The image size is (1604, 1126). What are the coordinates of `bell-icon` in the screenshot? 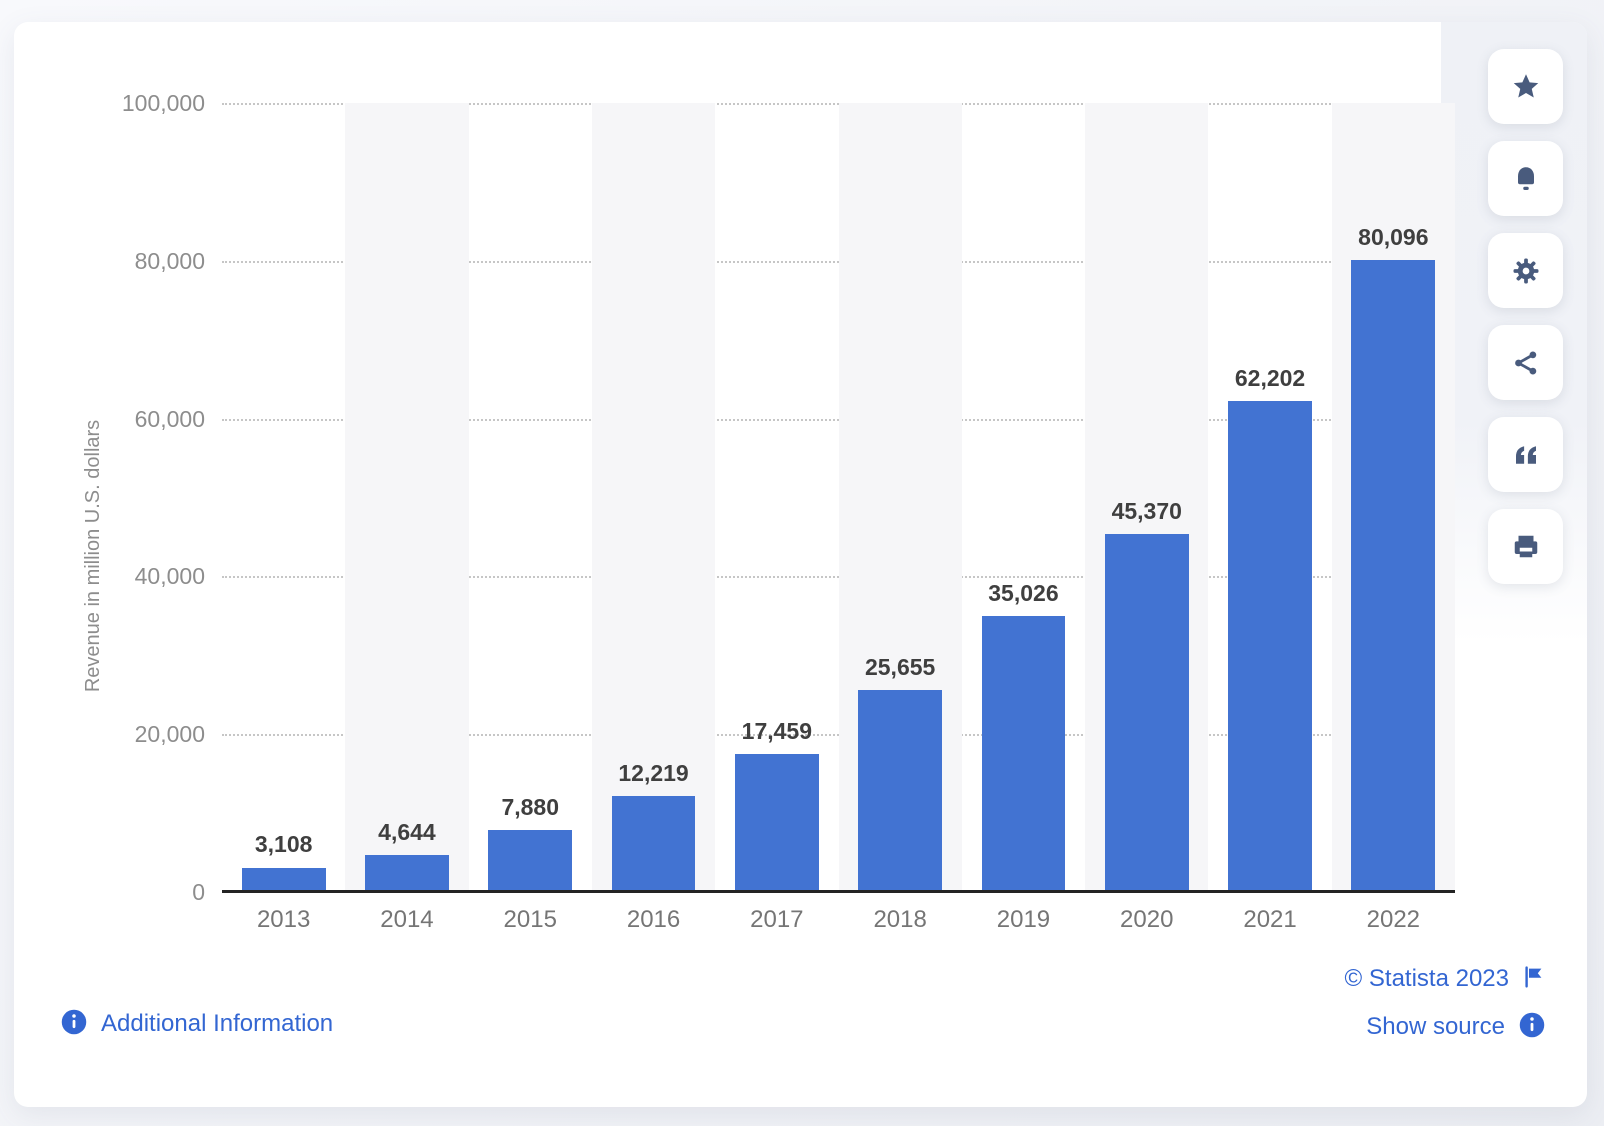 It's located at (1526, 179).